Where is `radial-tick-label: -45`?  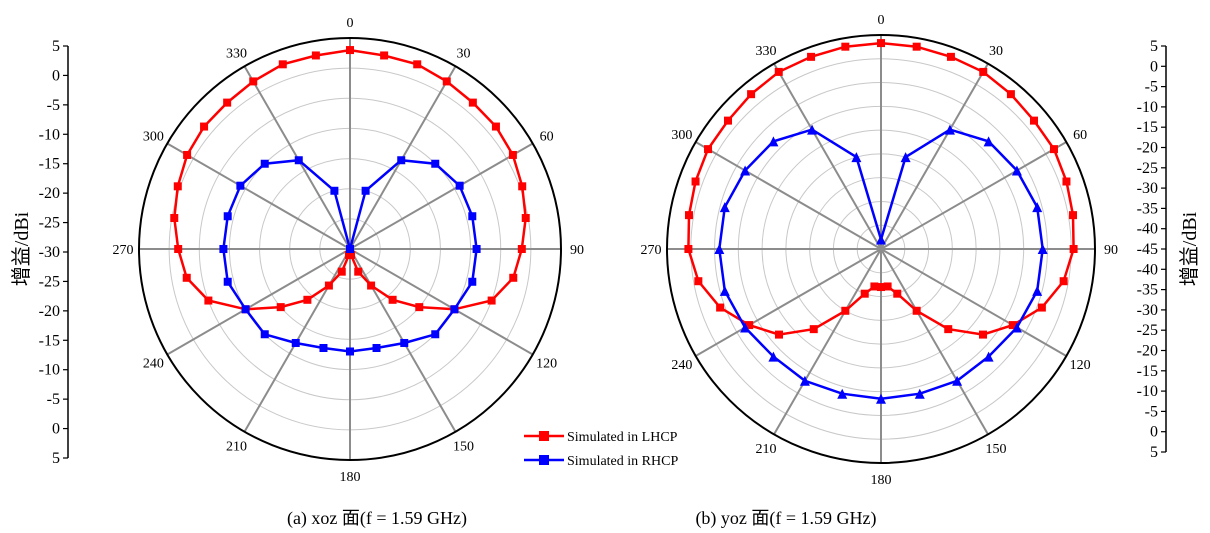
radial-tick-label: -45 is located at coordinates (1147, 249).